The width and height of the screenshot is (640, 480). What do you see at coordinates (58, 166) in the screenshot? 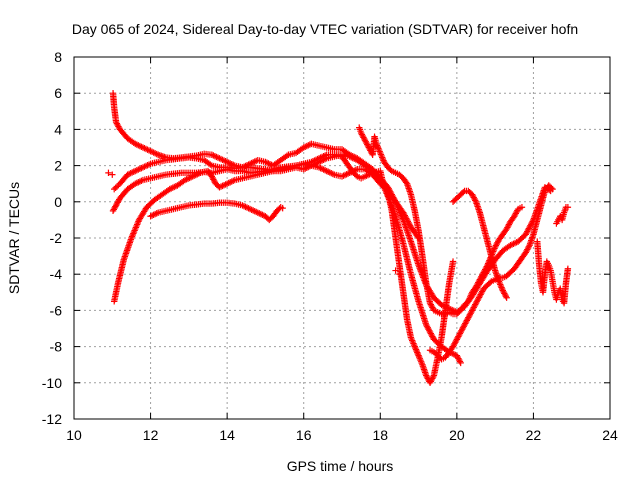
I see `y-tick-label: 2` at bounding box center [58, 166].